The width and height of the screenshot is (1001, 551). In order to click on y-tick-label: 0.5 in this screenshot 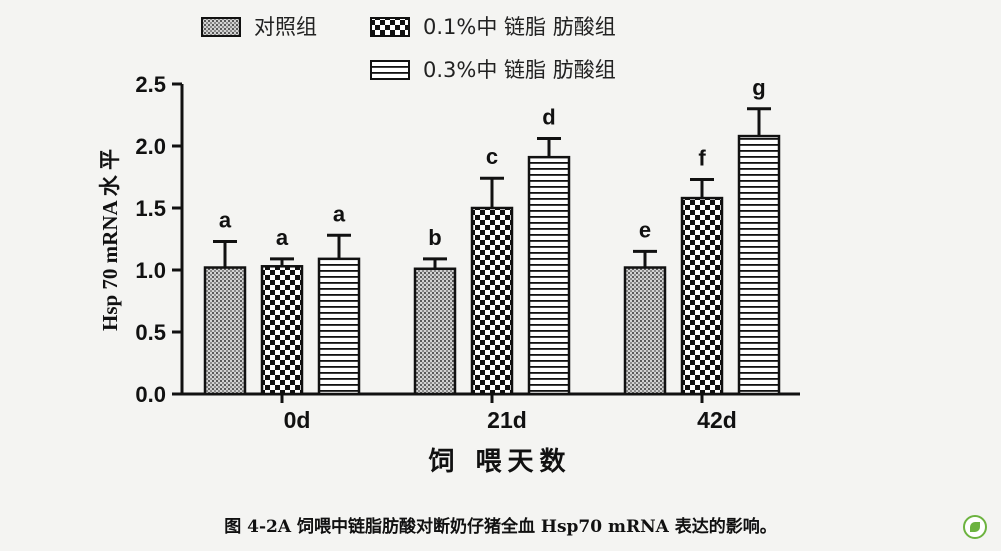, I will do `click(150, 332)`.